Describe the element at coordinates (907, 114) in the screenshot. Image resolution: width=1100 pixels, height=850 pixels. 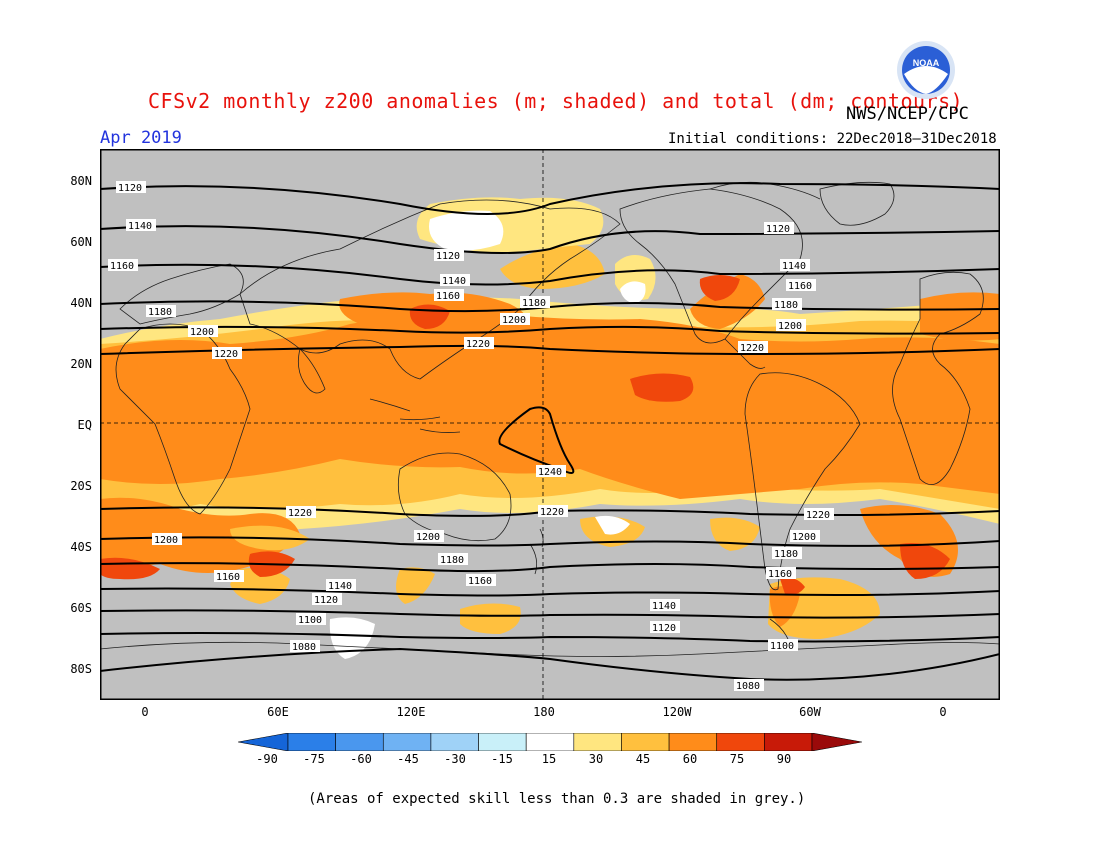
I see `agency-label: NWS/NCEP/CPC` at that location.